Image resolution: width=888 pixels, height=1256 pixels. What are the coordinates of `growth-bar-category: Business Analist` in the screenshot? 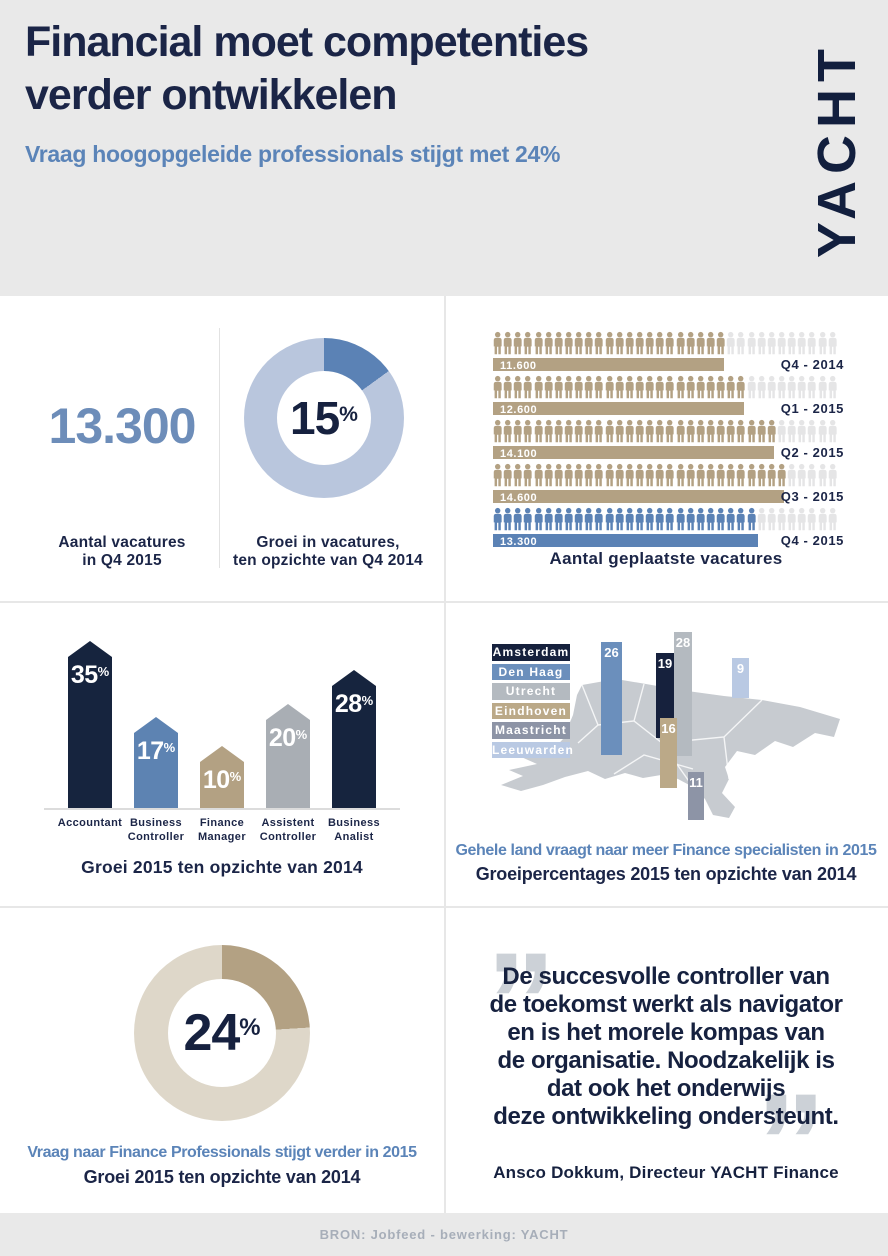 It's located at (354, 830).